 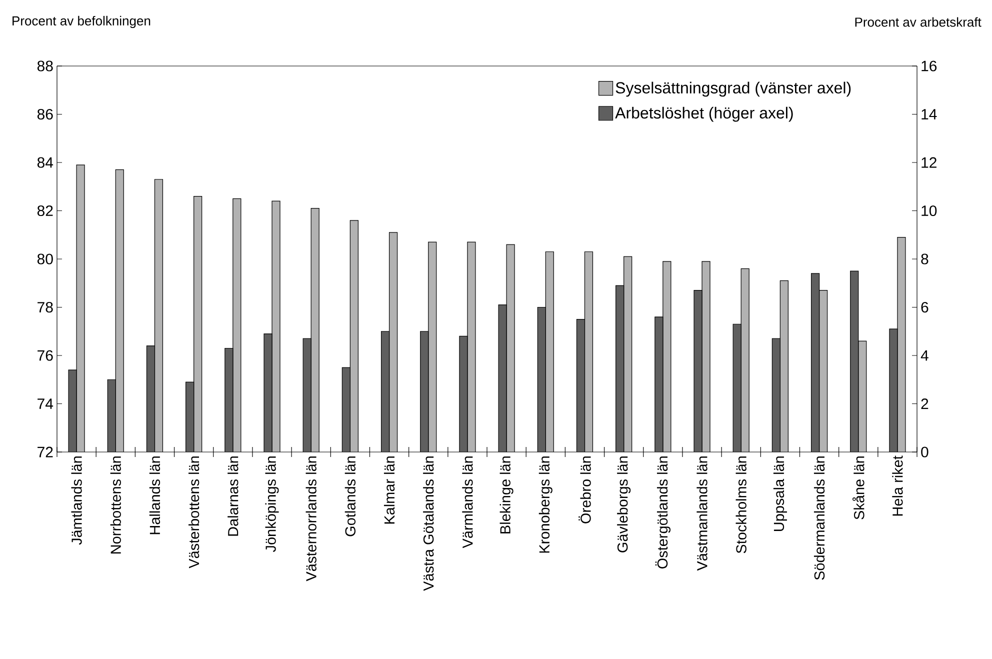 I want to click on y-tick-label: 84, so click(x=45, y=162).